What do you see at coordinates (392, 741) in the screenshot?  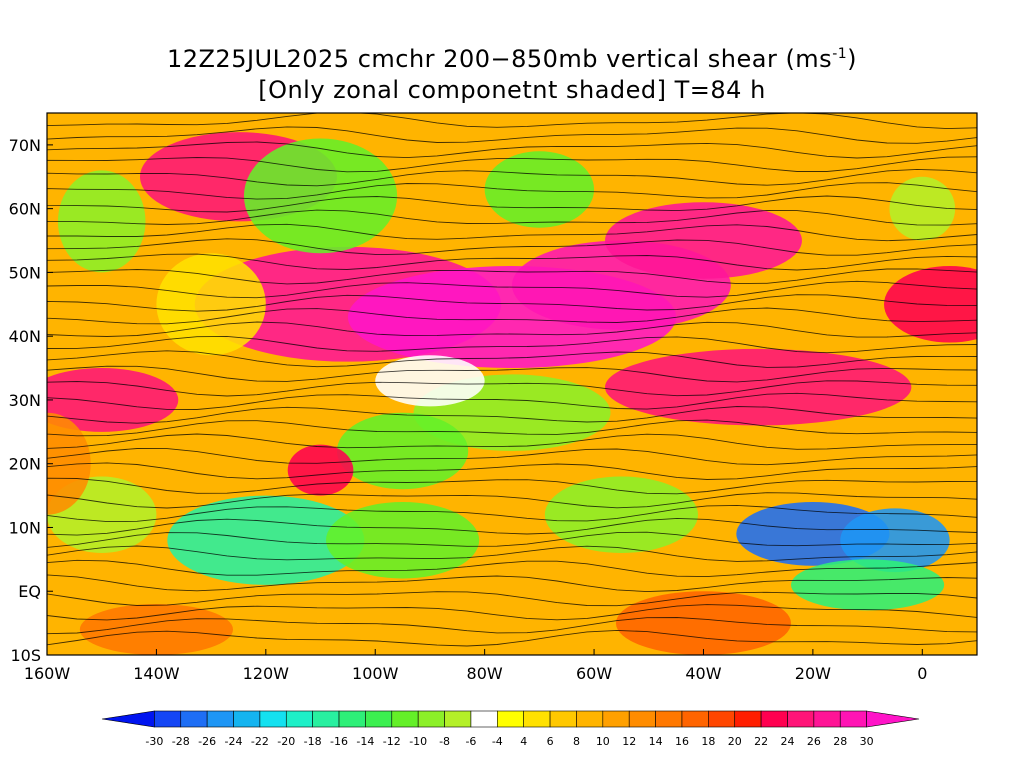 I see `colorbar-label: -12` at bounding box center [392, 741].